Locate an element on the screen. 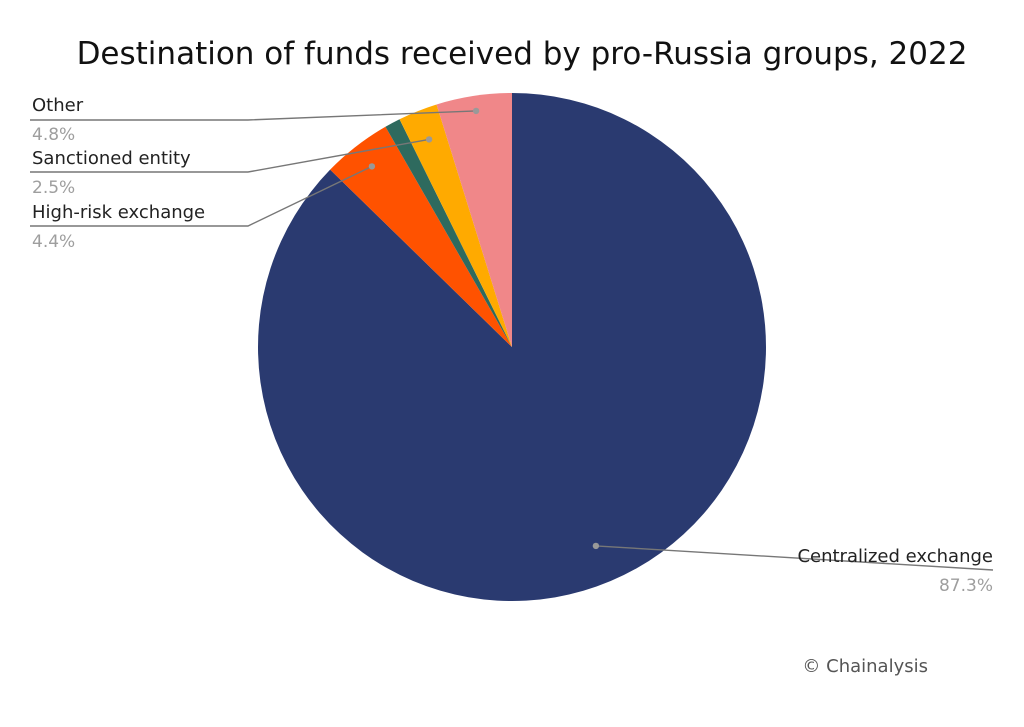 This screenshot has height=727, width=1024. slice-value-other: 4.8% is located at coordinates (53, 135).